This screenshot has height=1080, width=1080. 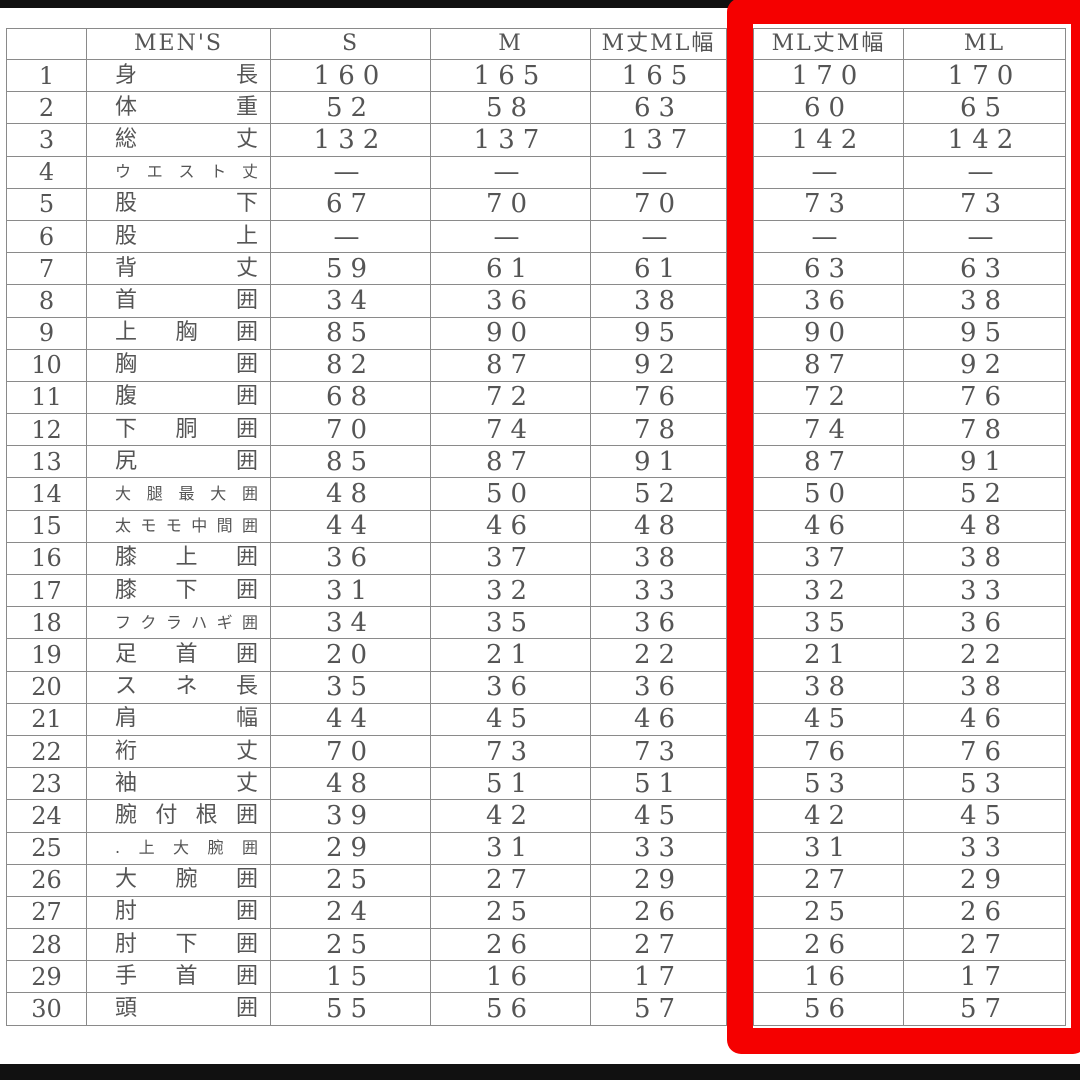 I want to click on header-row: MEN'S S M M丈ML幅, so click(x=366, y=44).